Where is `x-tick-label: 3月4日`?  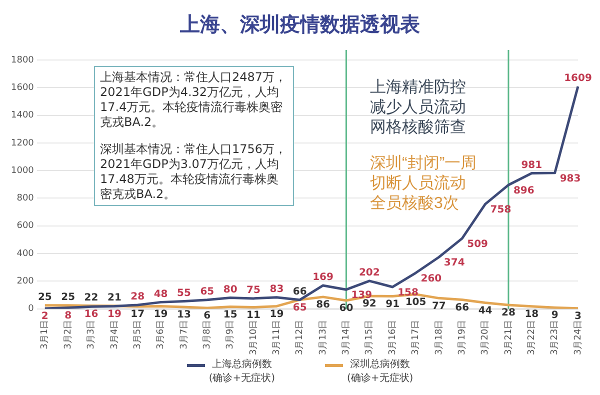
x-tick-label: 3月4日 is located at coordinates (115, 335).